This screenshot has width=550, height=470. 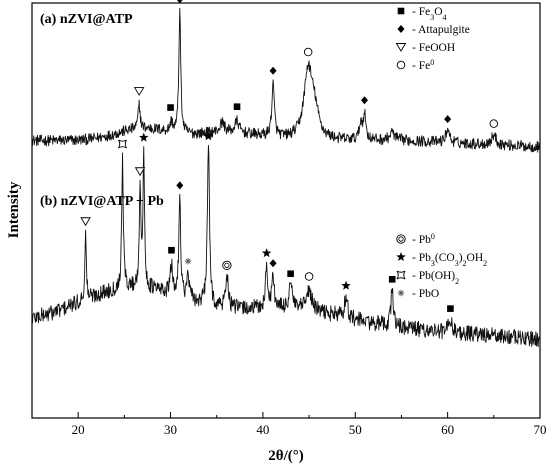 What do you see at coordinates (401, 257) in the screenshot?
I see `legend-symbol-star` at bounding box center [401, 257].